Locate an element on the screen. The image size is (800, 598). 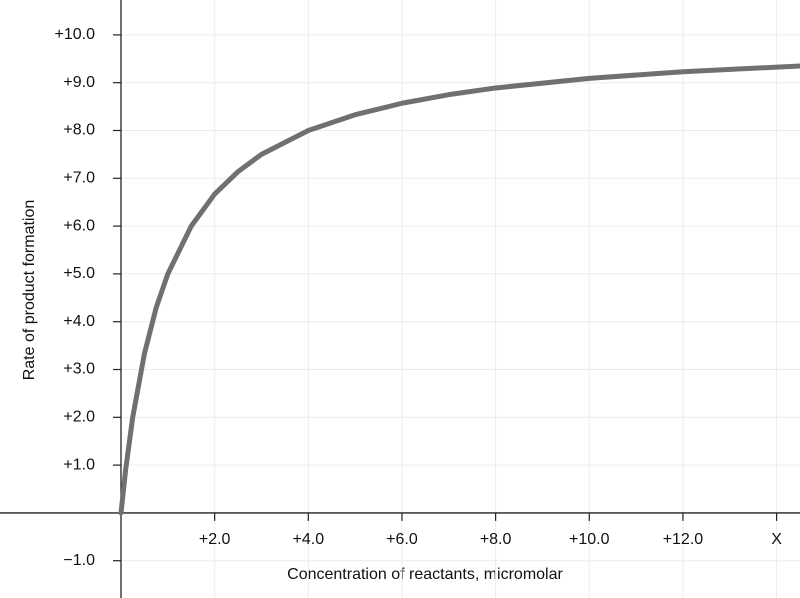
x-tick-label: +2.0 is located at coordinates (215, 539).